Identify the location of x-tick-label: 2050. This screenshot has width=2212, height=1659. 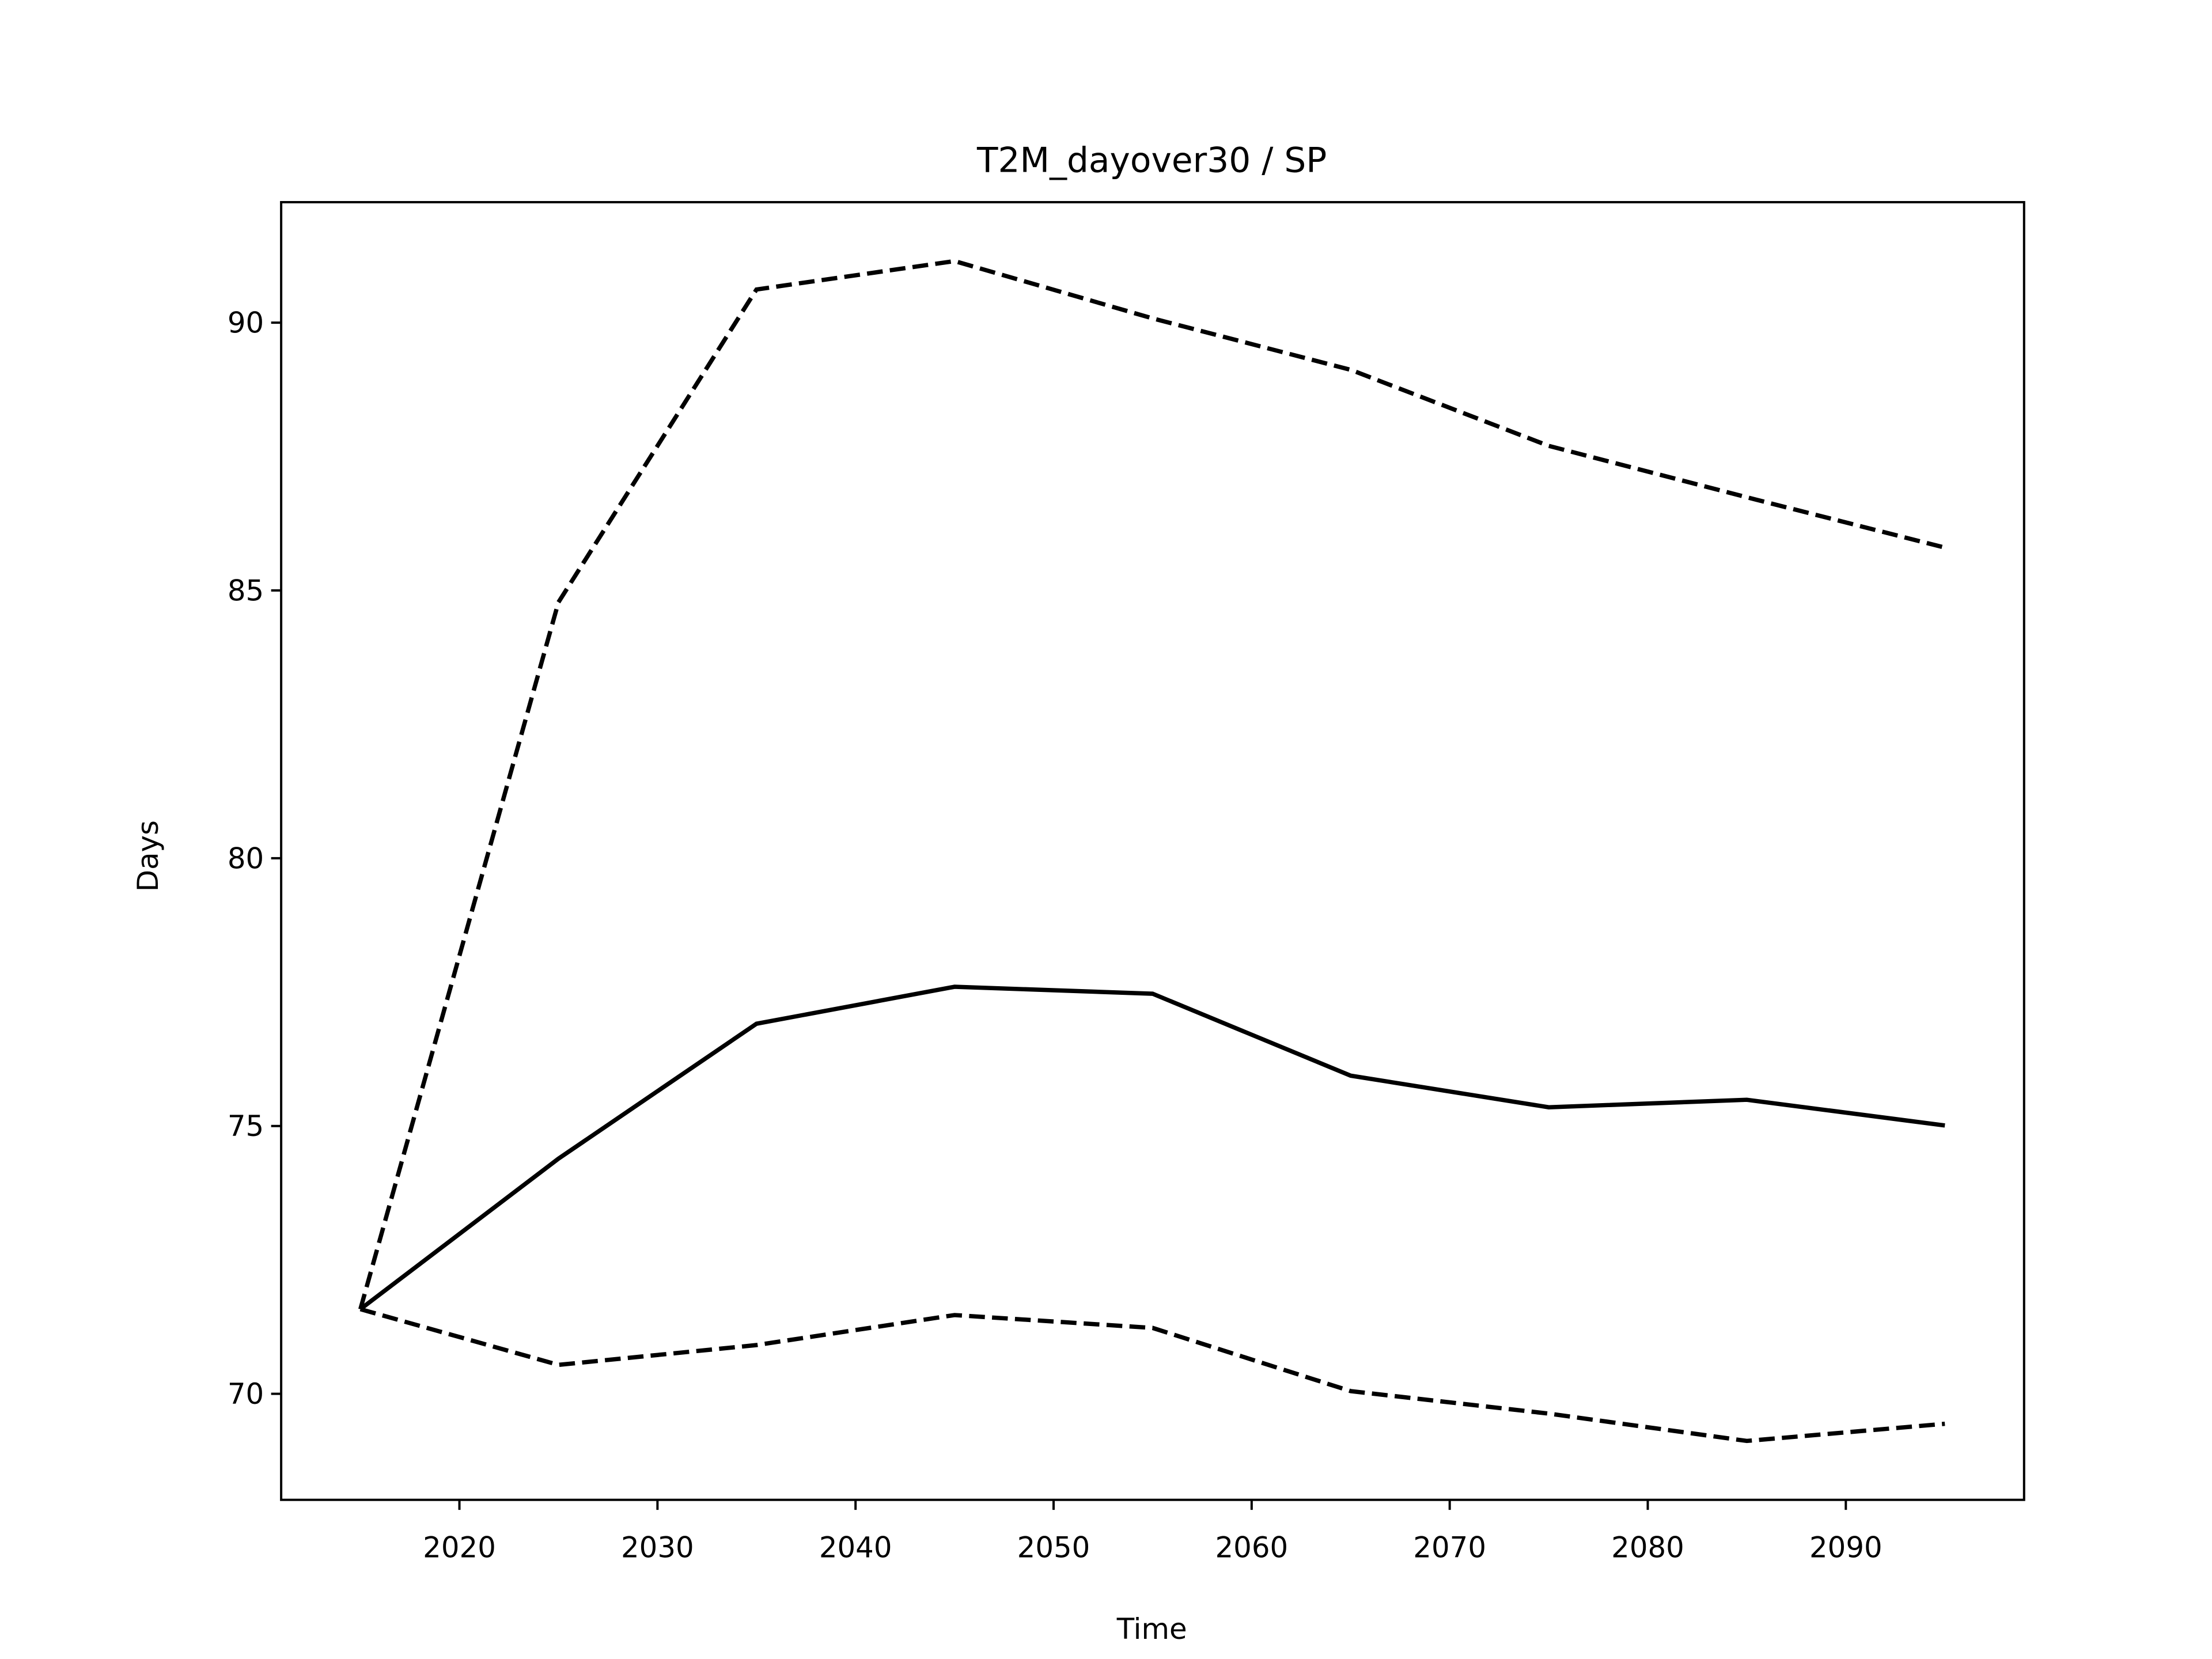
(1053, 1547).